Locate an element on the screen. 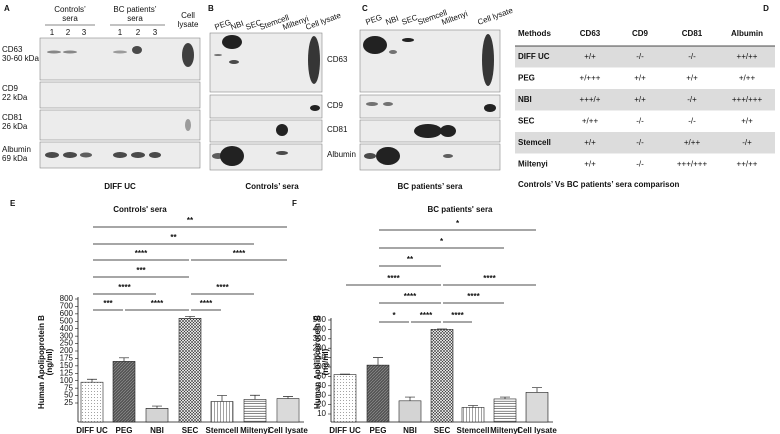 The width and height of the screenshot is (780, 434). lane-label: Cell lysate is located at coordinates (495, 16).